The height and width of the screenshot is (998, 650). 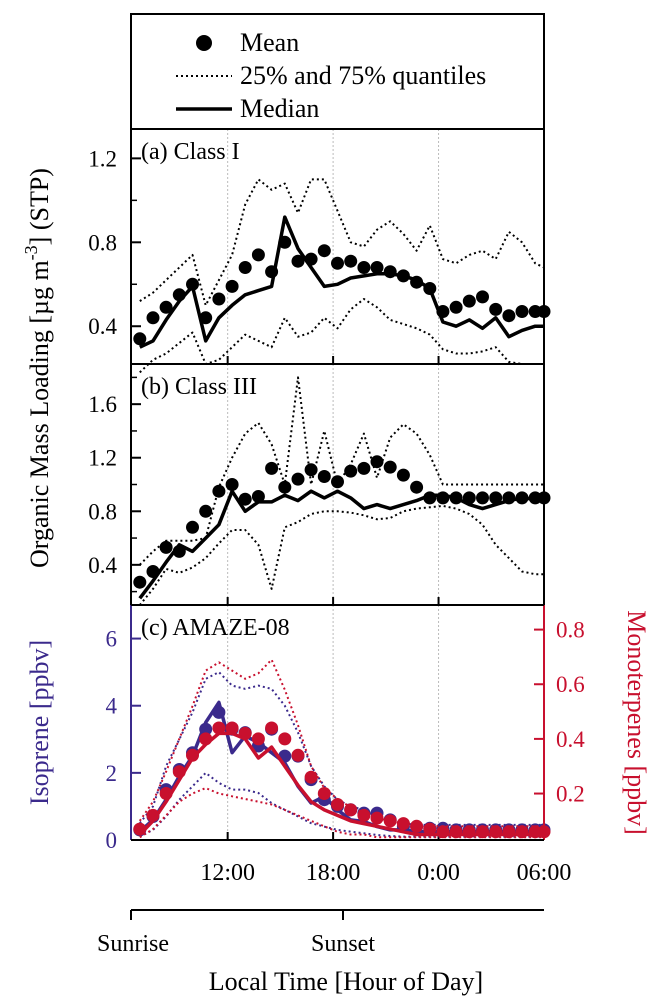 I want to click on x-tick-label-1: 18:00, so click(x=333, y=873).